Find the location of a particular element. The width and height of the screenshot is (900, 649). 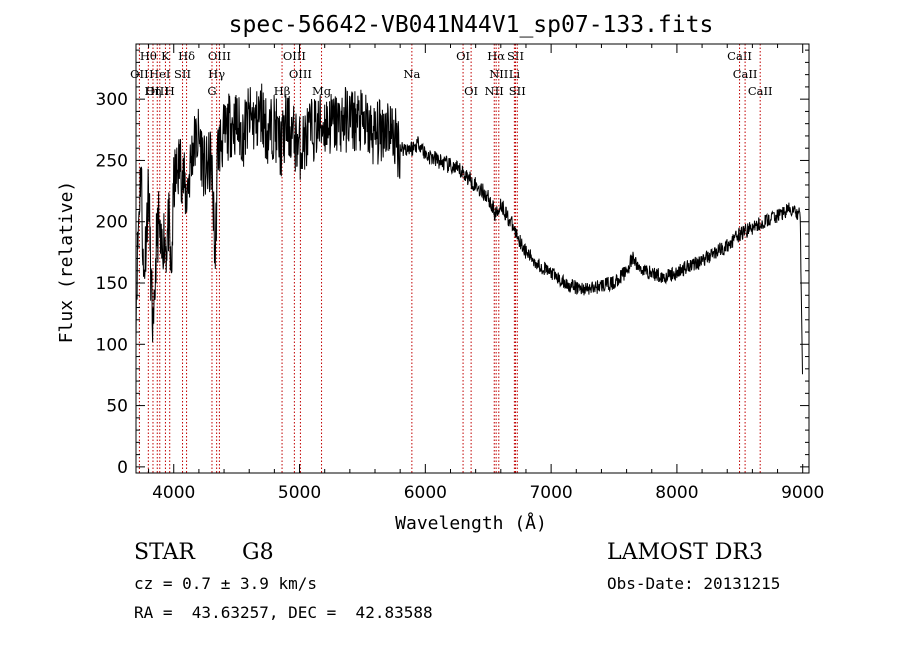

object-subclass: G8 is located at coordinates (258, 552).